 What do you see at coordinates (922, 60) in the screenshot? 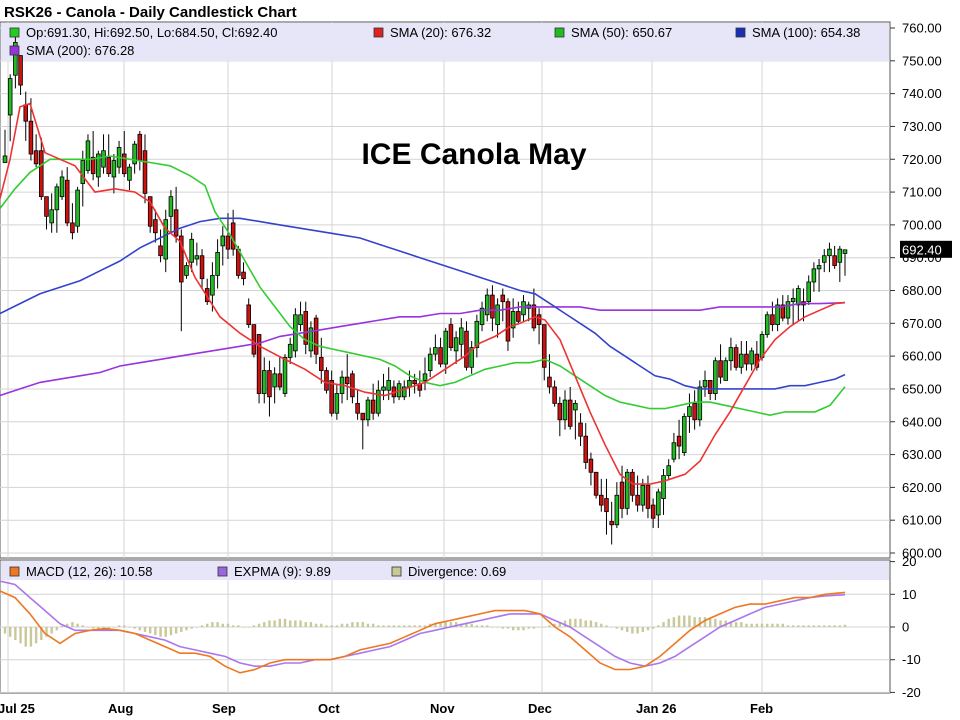
I see `price-tick-label: 750.00` at bounding box center [922, 60].